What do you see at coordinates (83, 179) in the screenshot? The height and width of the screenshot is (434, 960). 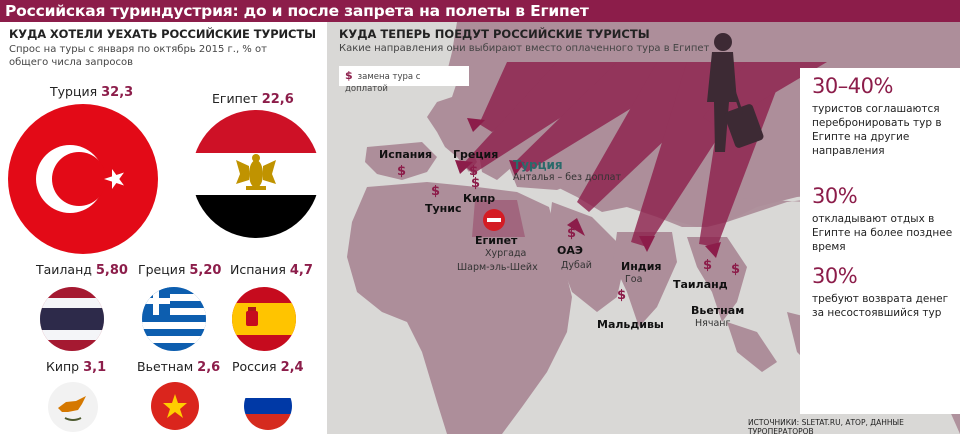 I see `turkey-flag-icon` at bounding box center [83, 179].